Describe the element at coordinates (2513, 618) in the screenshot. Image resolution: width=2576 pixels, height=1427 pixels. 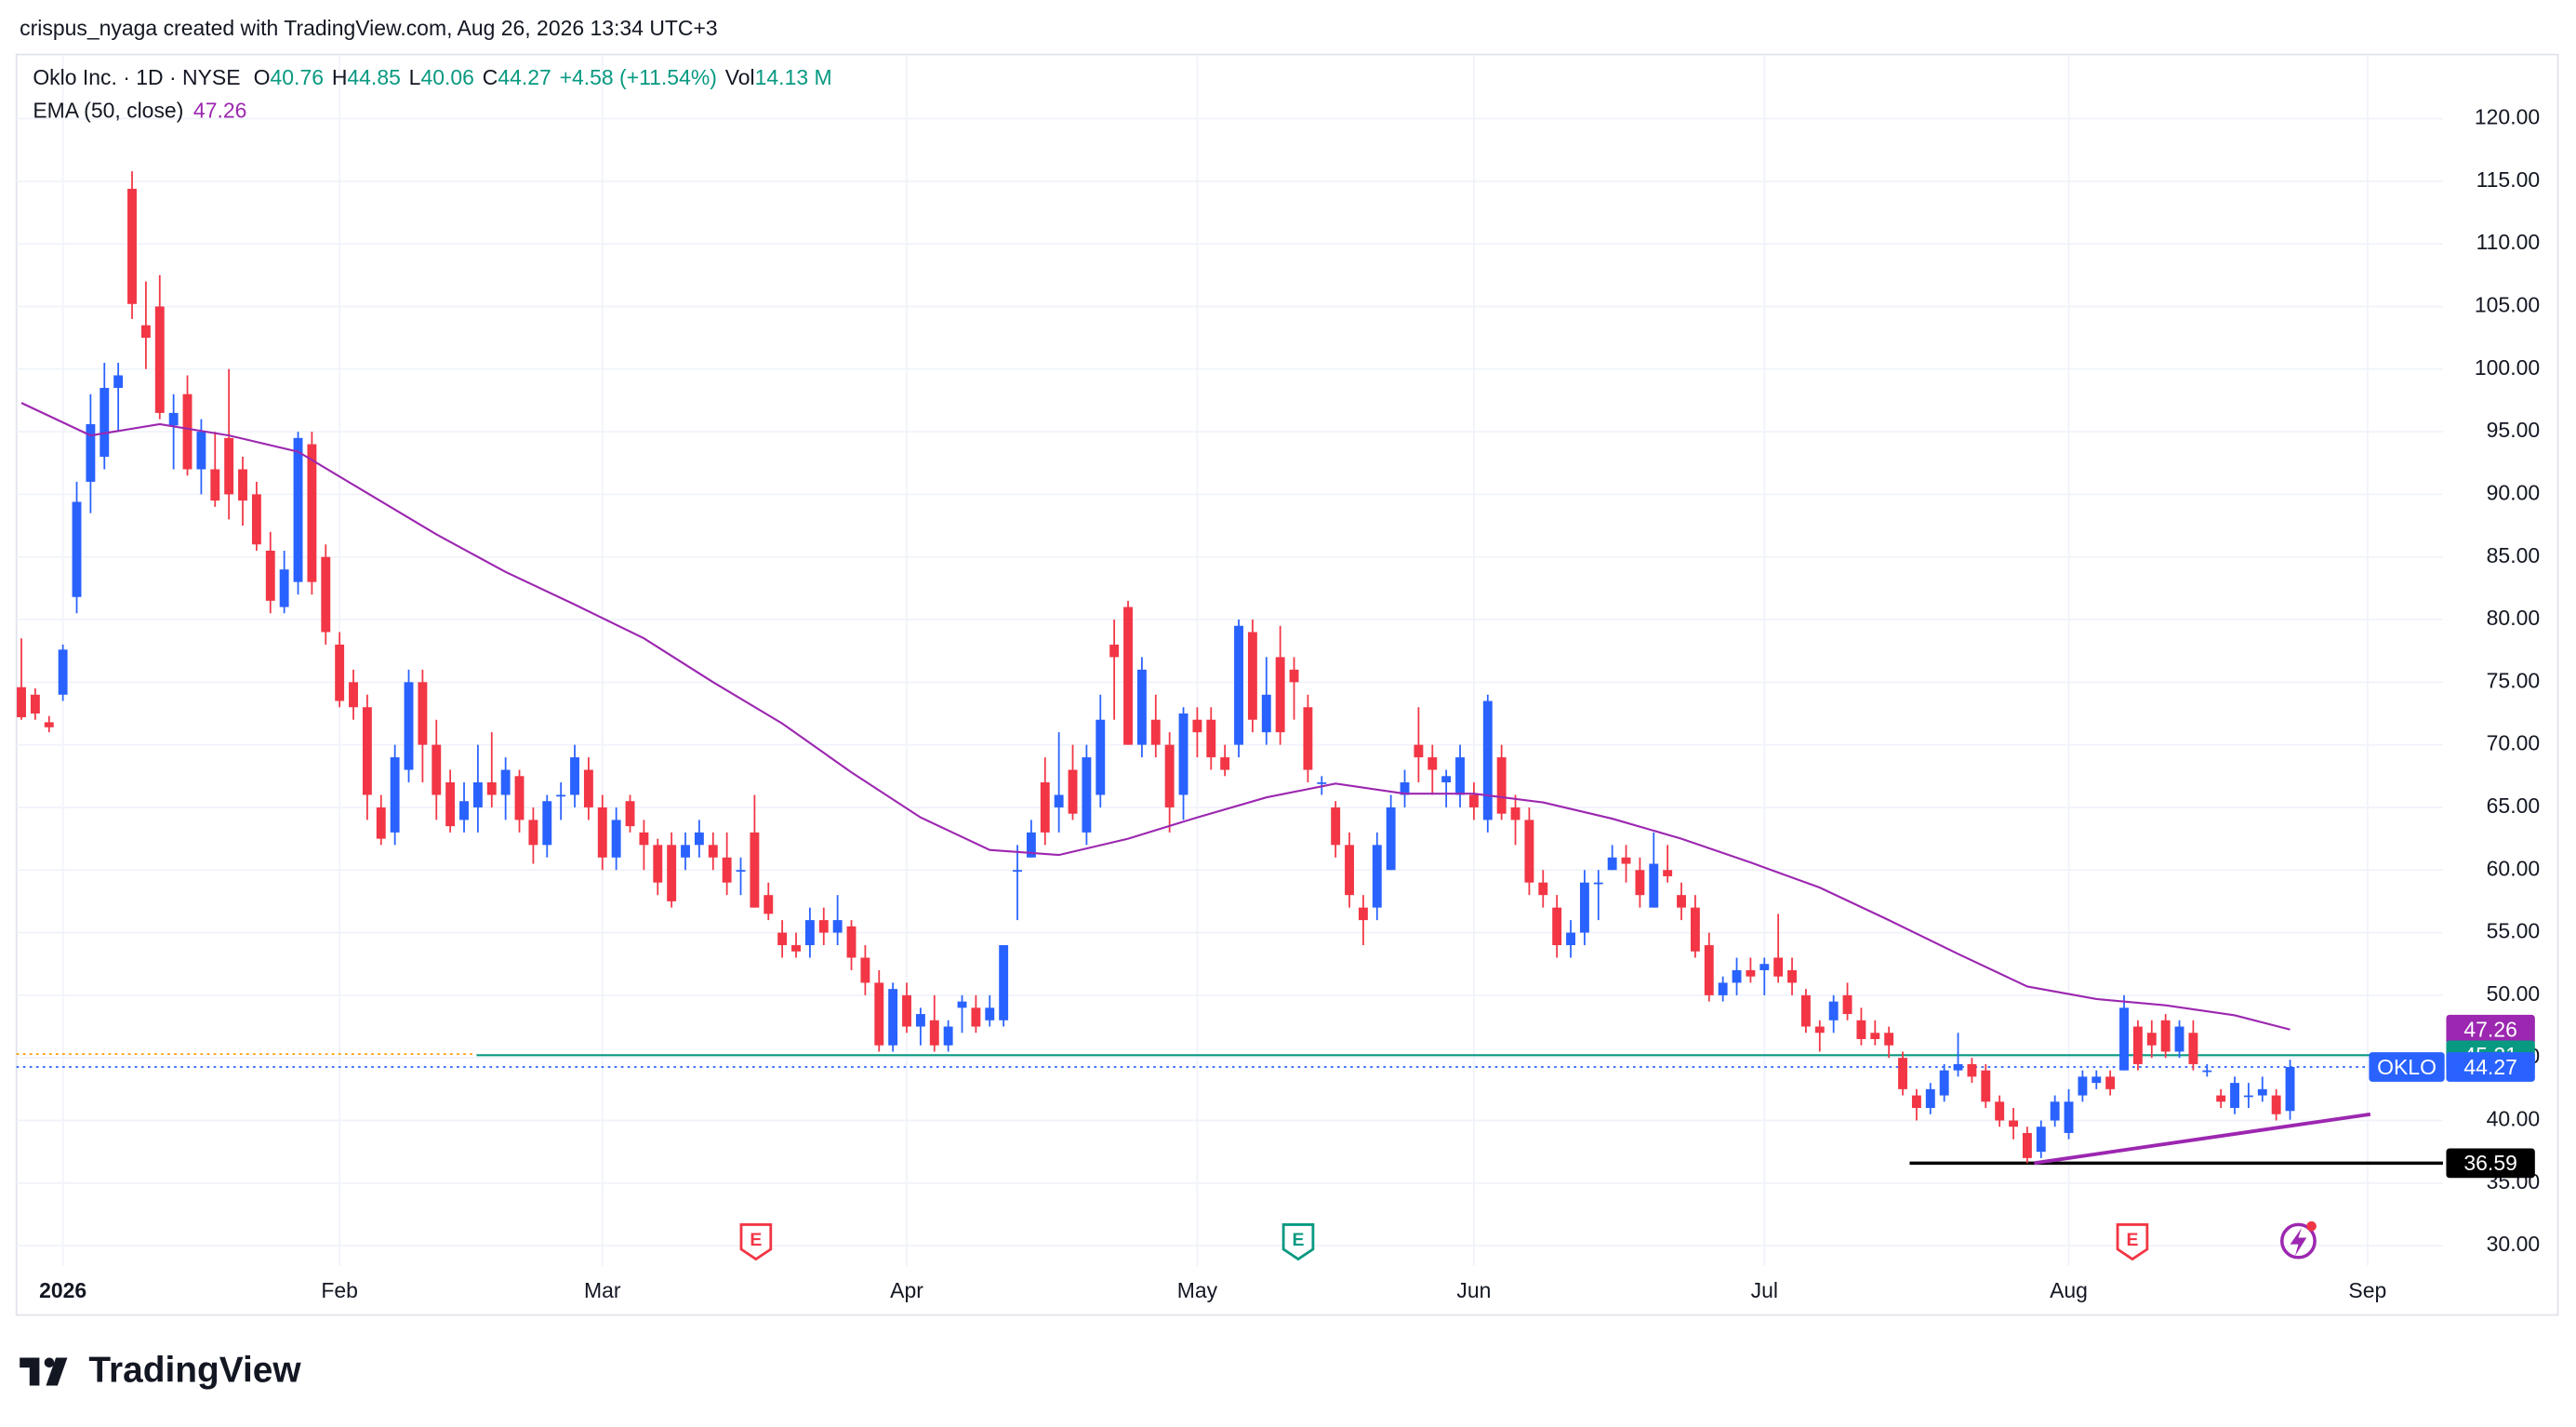
I see `y-tick-label: 80.00` at that location.